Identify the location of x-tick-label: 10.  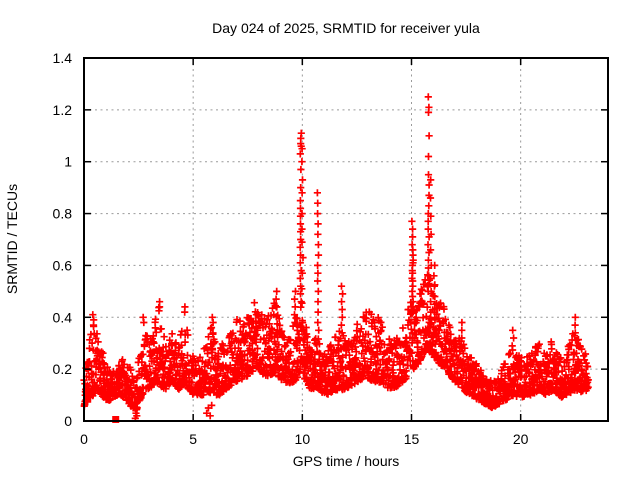
(303, 439).